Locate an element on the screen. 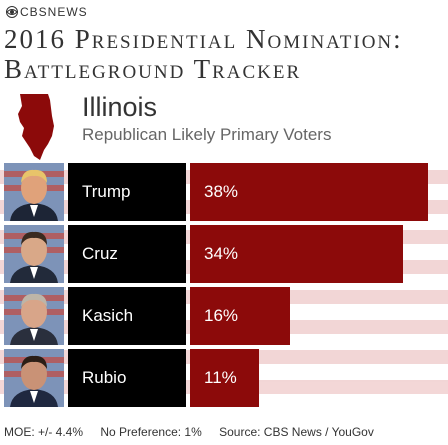 The width and height of the screenshot is (448, 445). no-preference-note: No Preference: 1% is located at coordinates (151, 432).